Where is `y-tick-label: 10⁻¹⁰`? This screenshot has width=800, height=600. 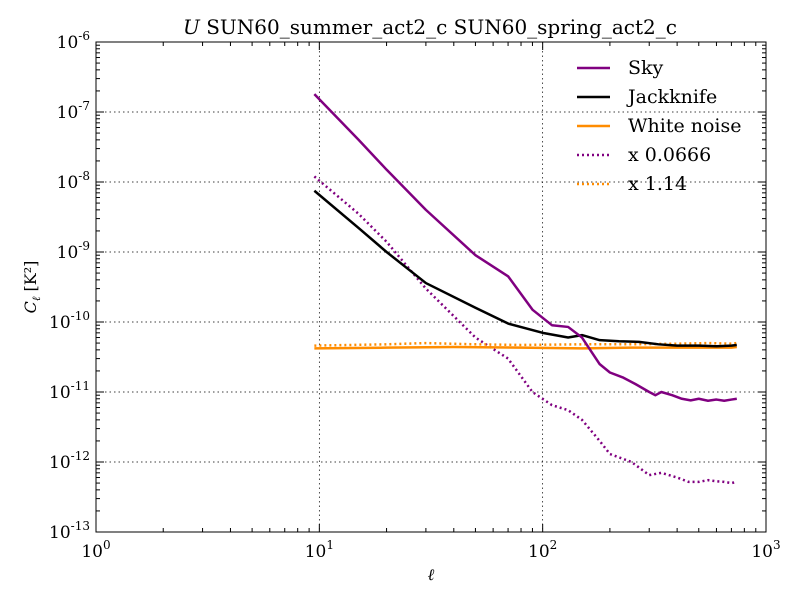 y-tick-label: 10⁻¹⁰ is located at coordinates (69, 321).